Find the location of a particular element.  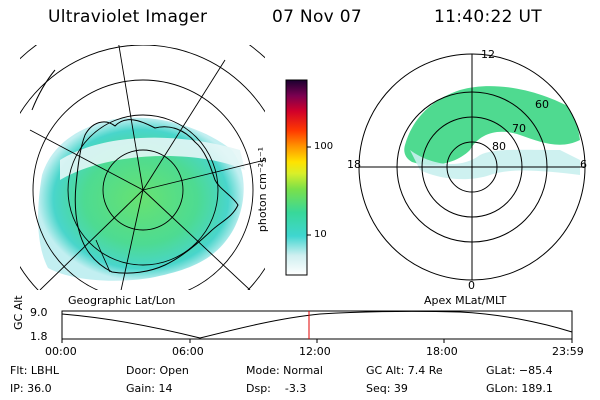

info-gc-alt: GC Alt: 7.4 Re is located at coordinates (404, 370).